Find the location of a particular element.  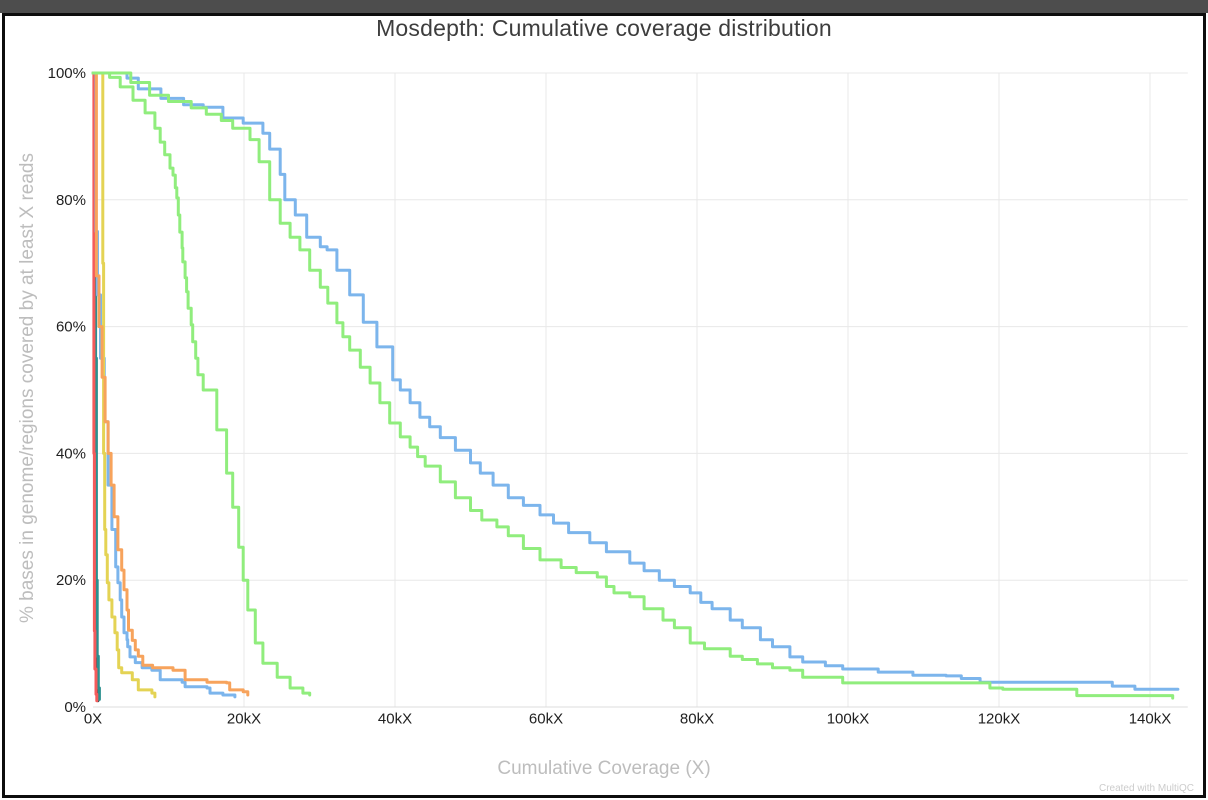

x-tick-label: 80kX is located at coordinates (697, 719).